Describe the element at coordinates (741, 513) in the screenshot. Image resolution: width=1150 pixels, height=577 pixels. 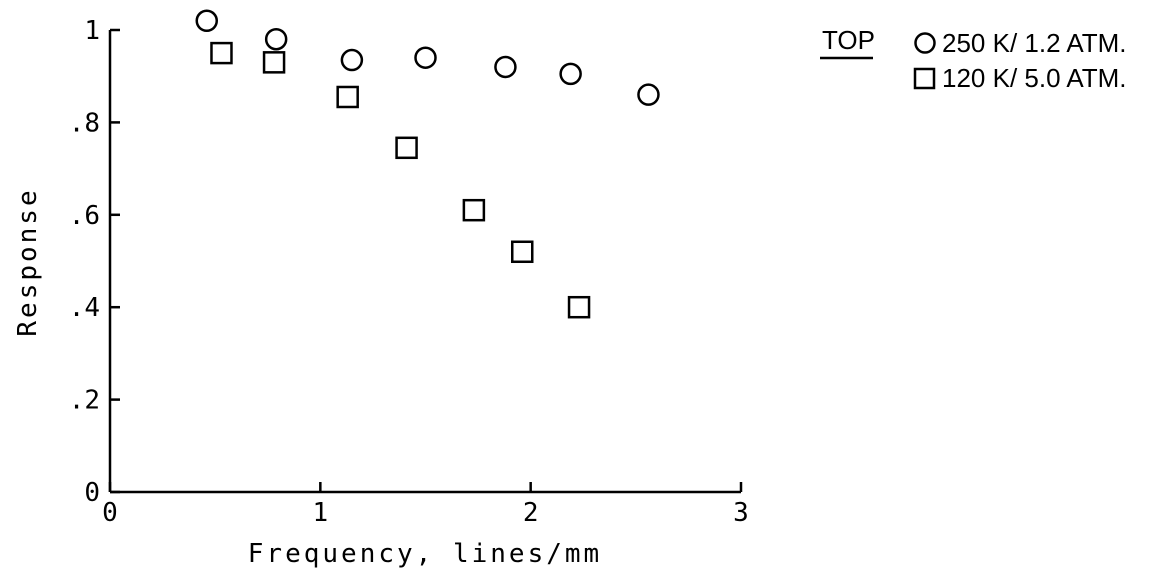
I see `x-tick-label: 3` at that location.